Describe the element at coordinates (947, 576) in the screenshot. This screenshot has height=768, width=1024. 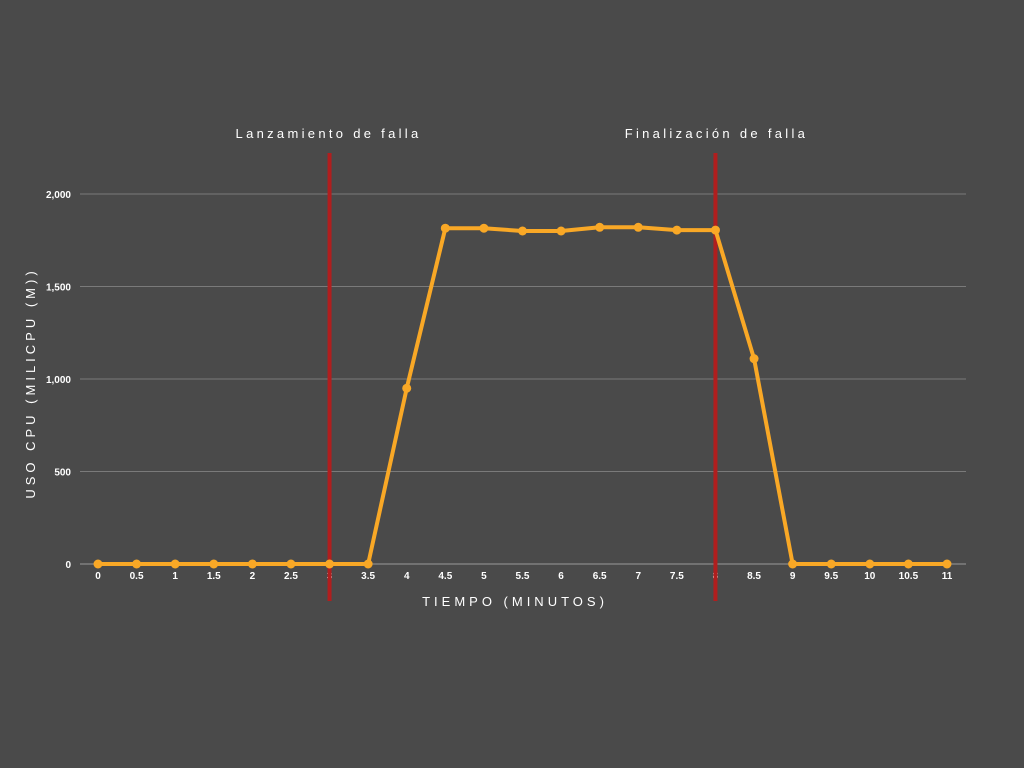
I see `x-tick-label: 11` at that location.